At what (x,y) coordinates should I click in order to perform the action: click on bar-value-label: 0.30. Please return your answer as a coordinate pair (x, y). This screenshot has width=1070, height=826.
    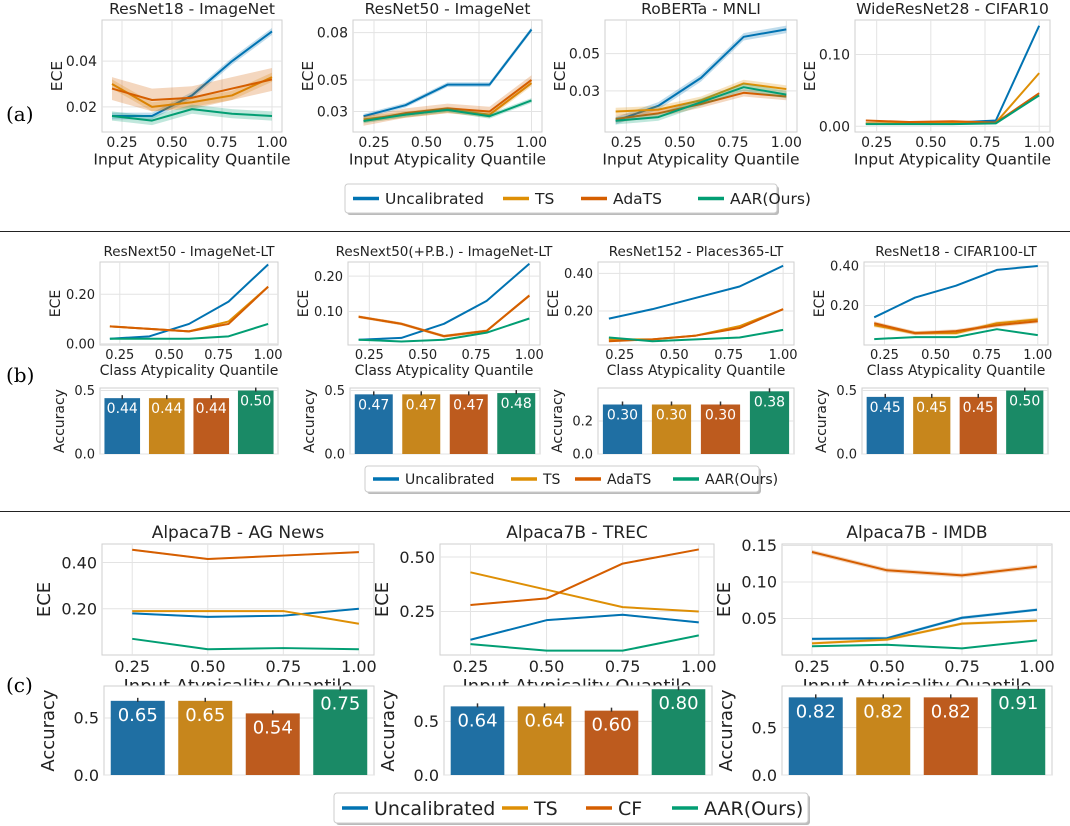
    Looking at the image, I should click on (622, 416).